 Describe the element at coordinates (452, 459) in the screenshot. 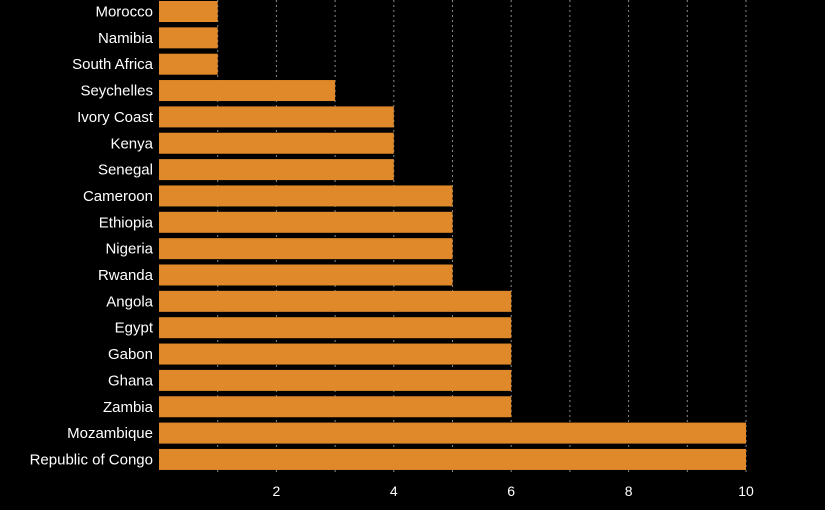

I see `bar-republic-of-congo` at that location.